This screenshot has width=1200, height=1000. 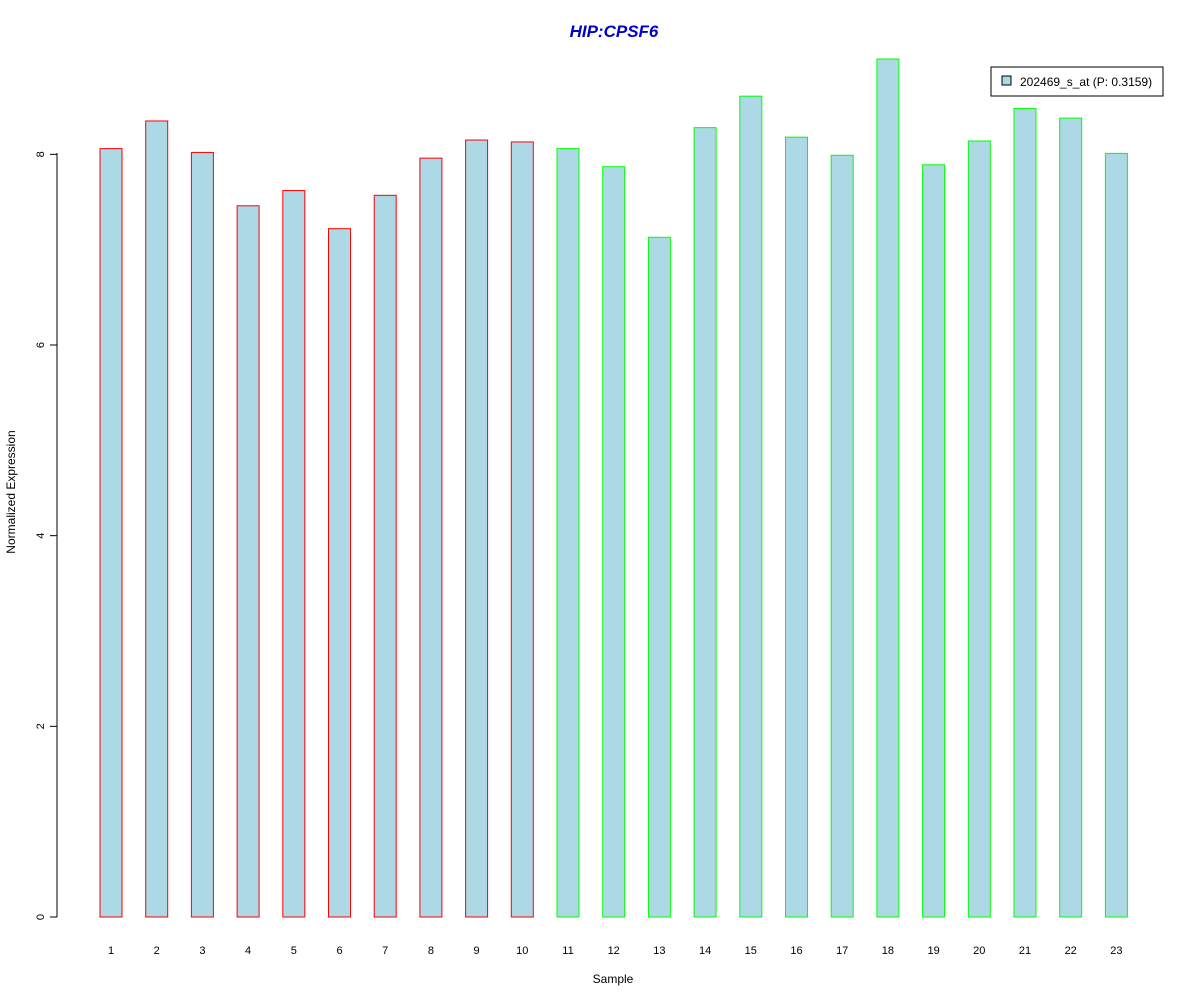 What do you see at coordinates (1071, 951) in the screenshot?
I see `x-tick-label: 22` at bounding box center [1071, 951].